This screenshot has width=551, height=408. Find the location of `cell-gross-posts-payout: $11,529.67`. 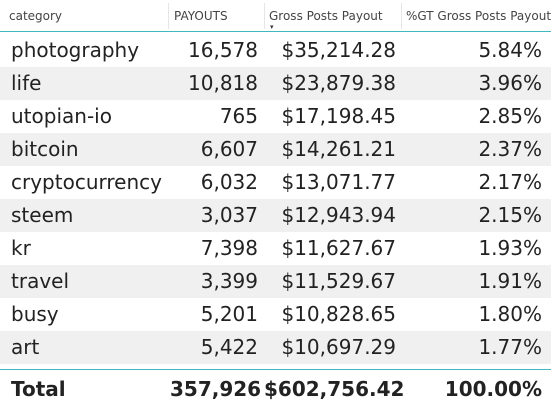

cell-gross-posts-payout: $11,529.67 is located at coordinates (338, 281).